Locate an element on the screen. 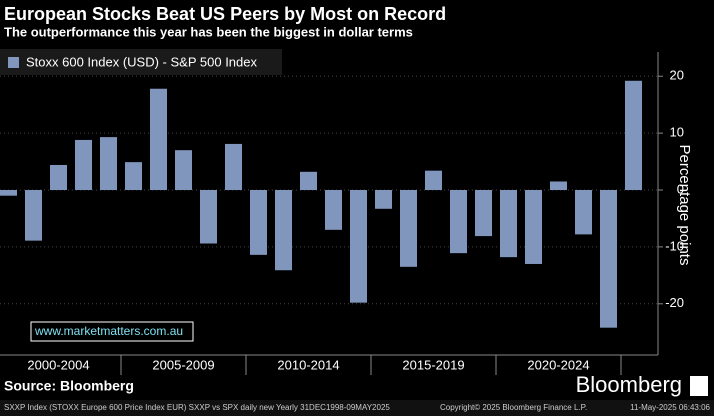  x-group-label: 2005-2009 is located at coordinates (183, 364).